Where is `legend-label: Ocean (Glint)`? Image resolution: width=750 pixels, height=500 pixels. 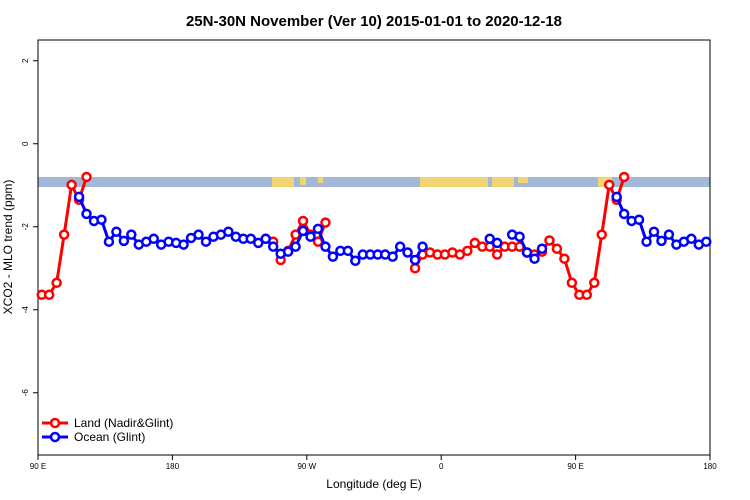 legend-label: Ocean (Glint) is located at coordinates (109, 437).